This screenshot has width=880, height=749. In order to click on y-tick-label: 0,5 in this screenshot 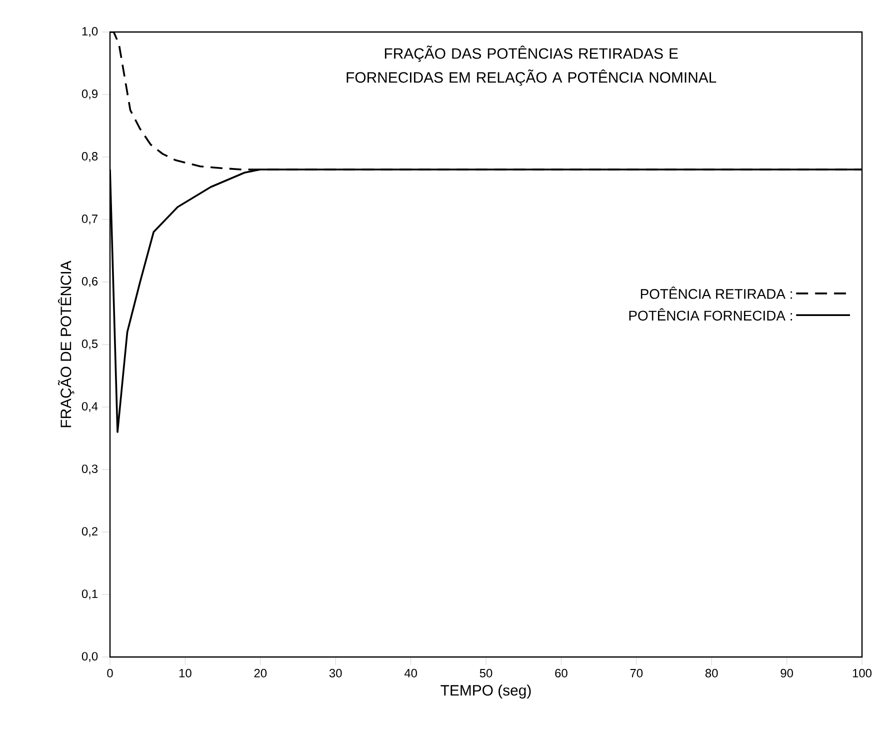, I will do `click(90, 345)`.